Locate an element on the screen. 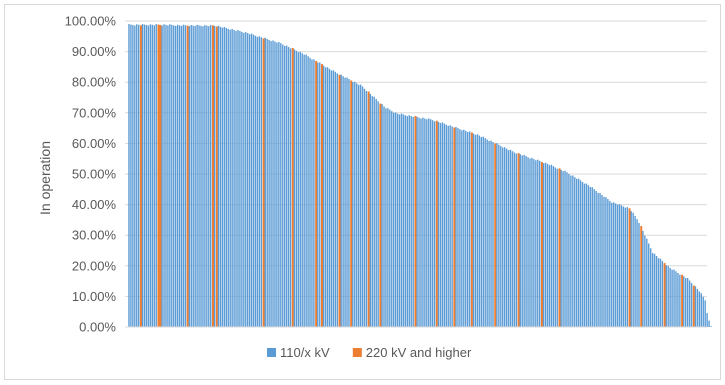 The width and height of the screenshot is (725, 385). legend-label-1: 110/x kV is located at coordinates (305, 352).